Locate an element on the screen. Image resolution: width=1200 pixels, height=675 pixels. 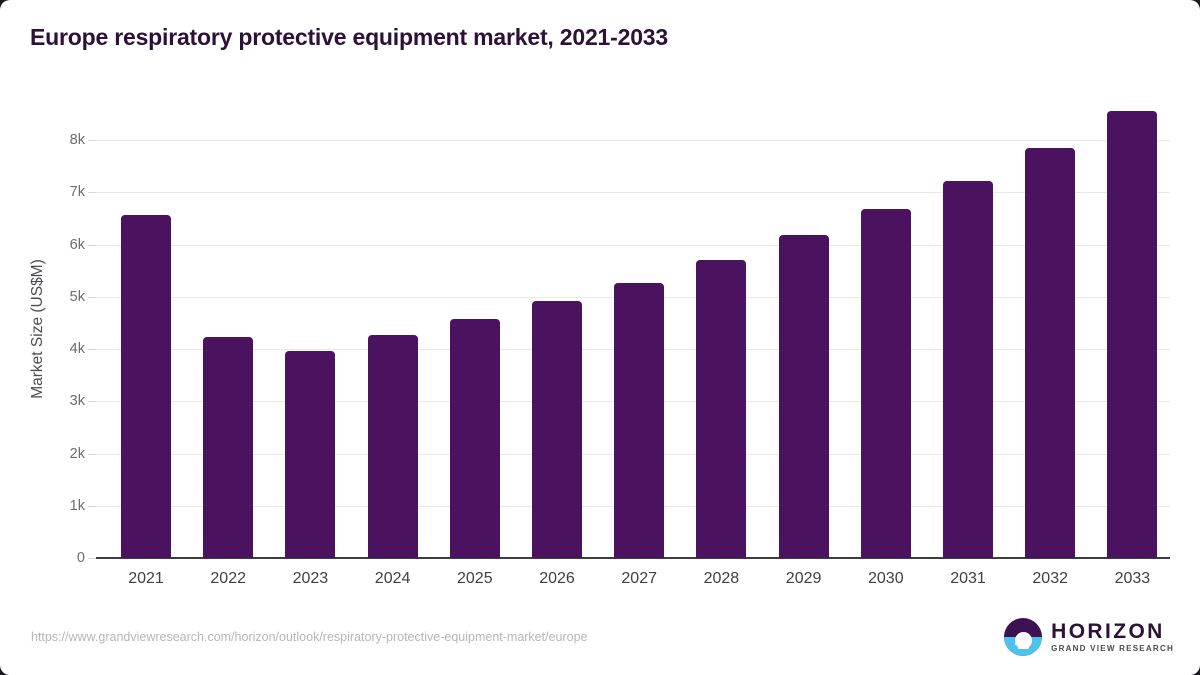
x-axis-line is located at coordinates (633, 558).